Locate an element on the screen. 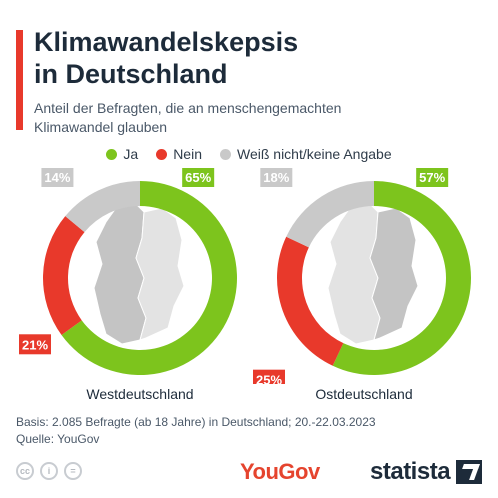 Image resolution: width=498 pixels, height=498 pixels. slice-label-ost-1: 25% is located at coordinates (269, 378).